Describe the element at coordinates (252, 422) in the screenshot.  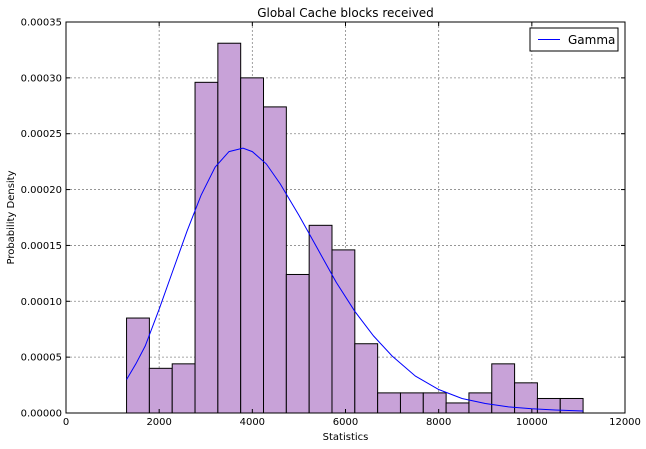
I see `x-tick-label: 4000` at that location.